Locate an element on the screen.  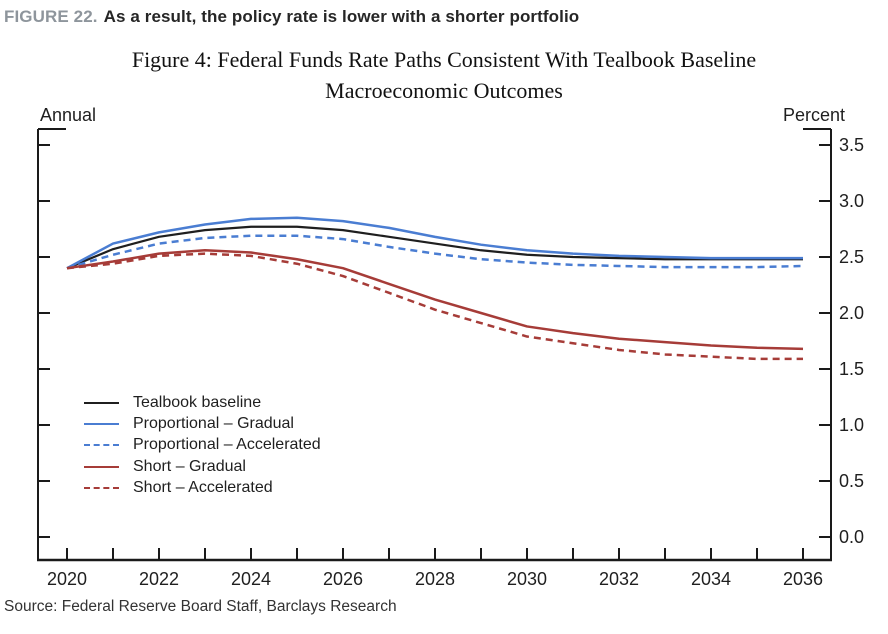
legend-item-proportional-accelerated: Proportional – Accelerated is located at coordinates (202, 445).